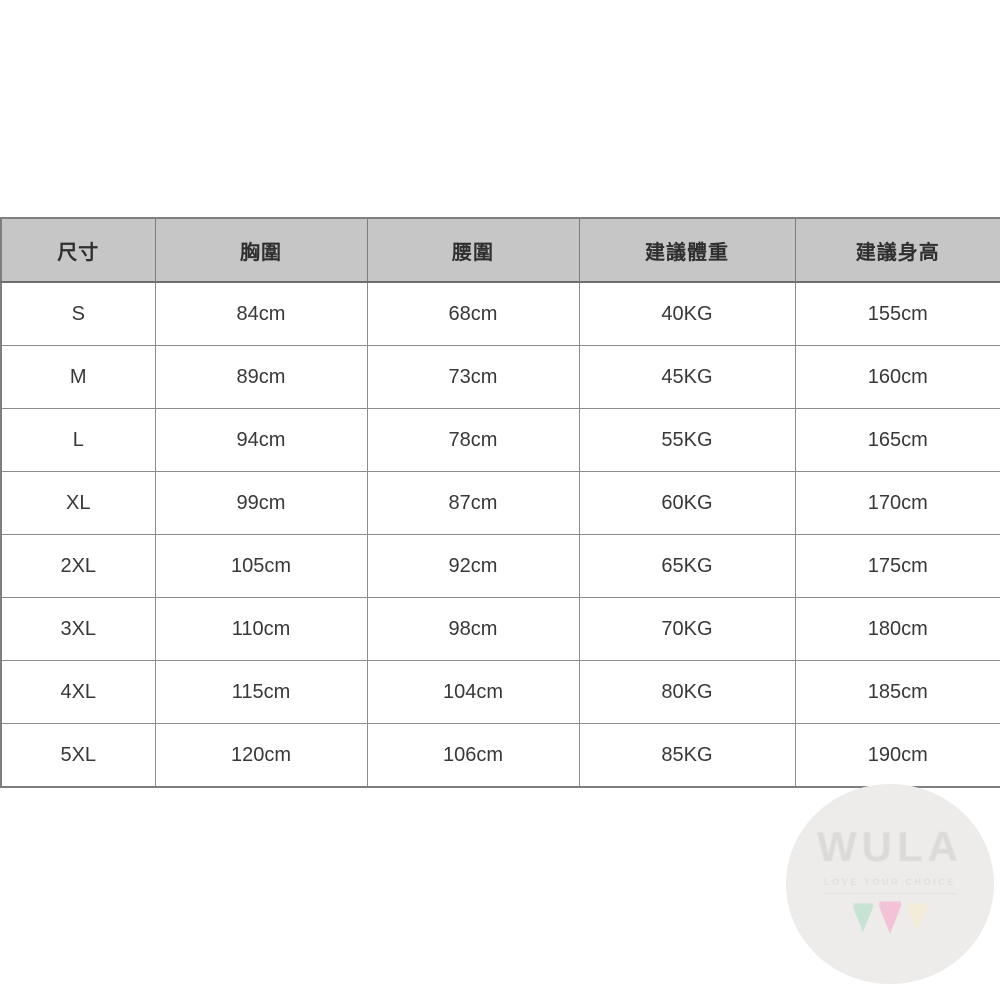  I want to click on size-cell: 3XL, so click(78, 629).